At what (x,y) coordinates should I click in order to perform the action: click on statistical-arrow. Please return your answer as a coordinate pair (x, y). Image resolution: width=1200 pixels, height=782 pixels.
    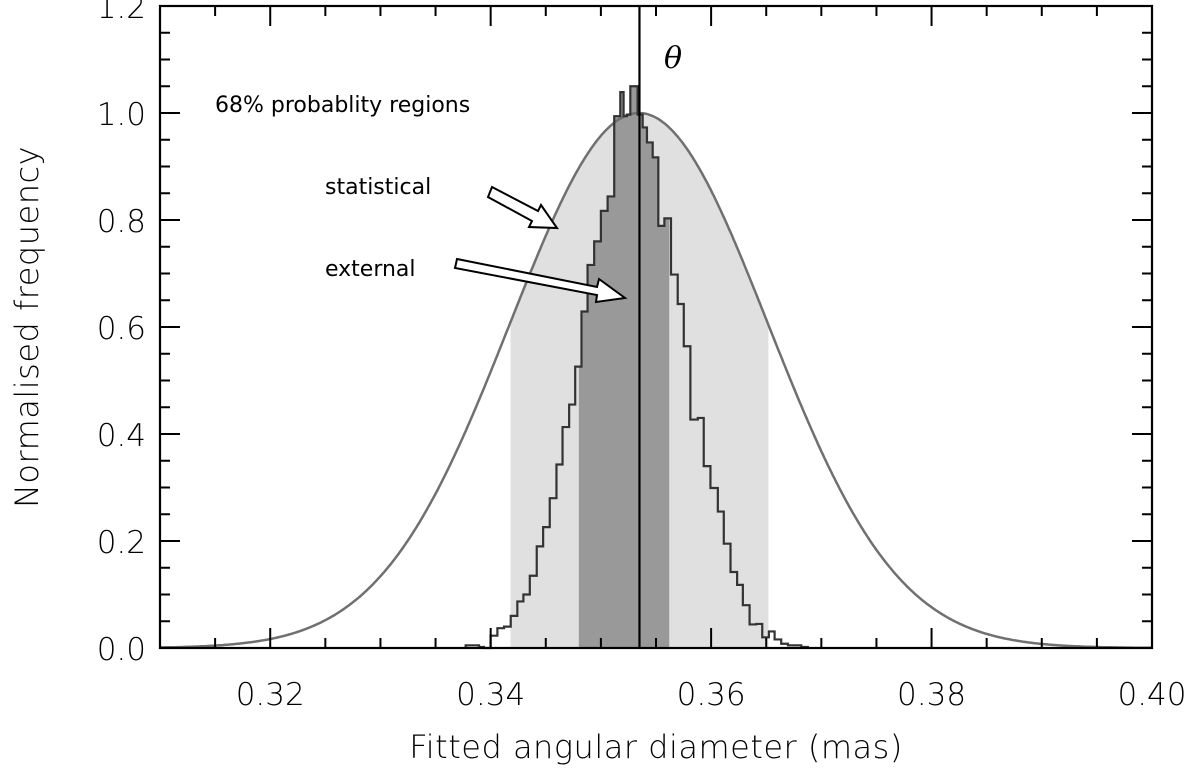
    Looking at the image, I should click on (522, 207).